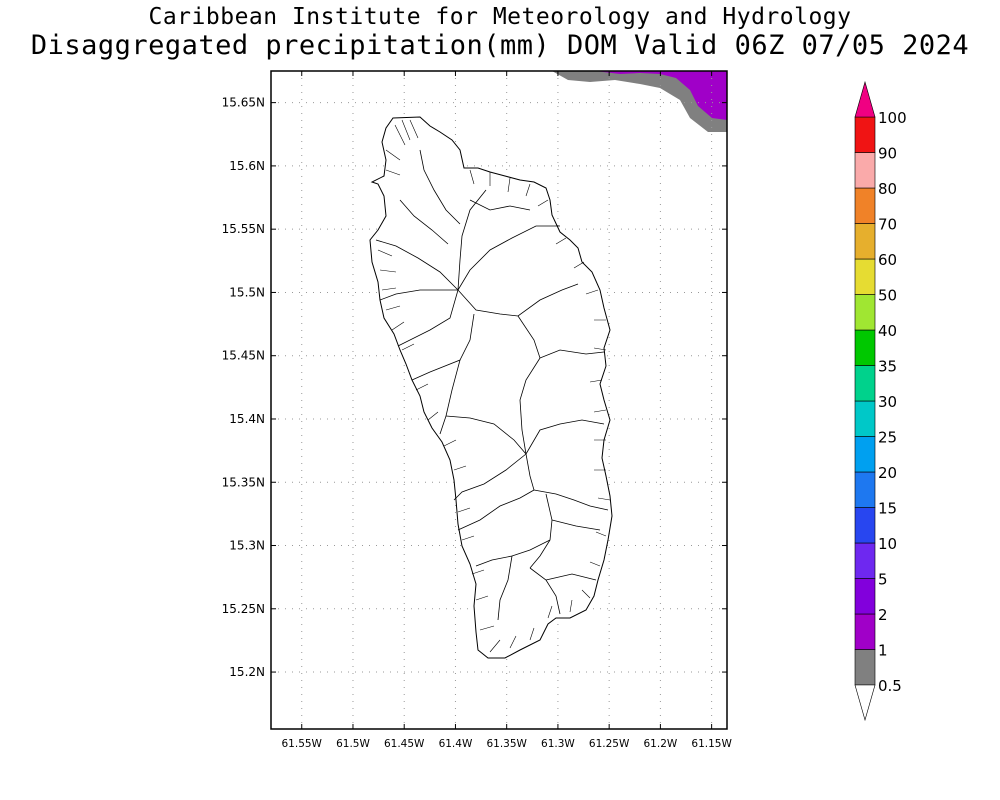  What do you see at coordinates (887, 438) in the screenshot?
I see `colorbar-label: 25` at bounding box center [887, 438].